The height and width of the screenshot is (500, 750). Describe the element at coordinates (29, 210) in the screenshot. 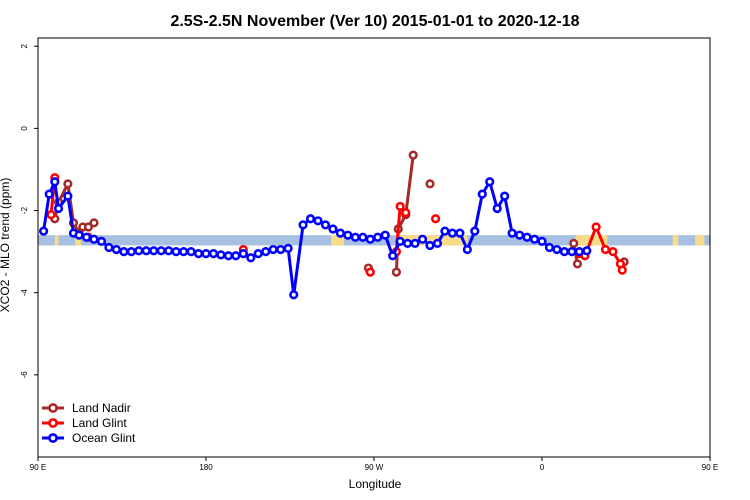

I see `y-axis: 2 0 -2 -4 -6` at that location.